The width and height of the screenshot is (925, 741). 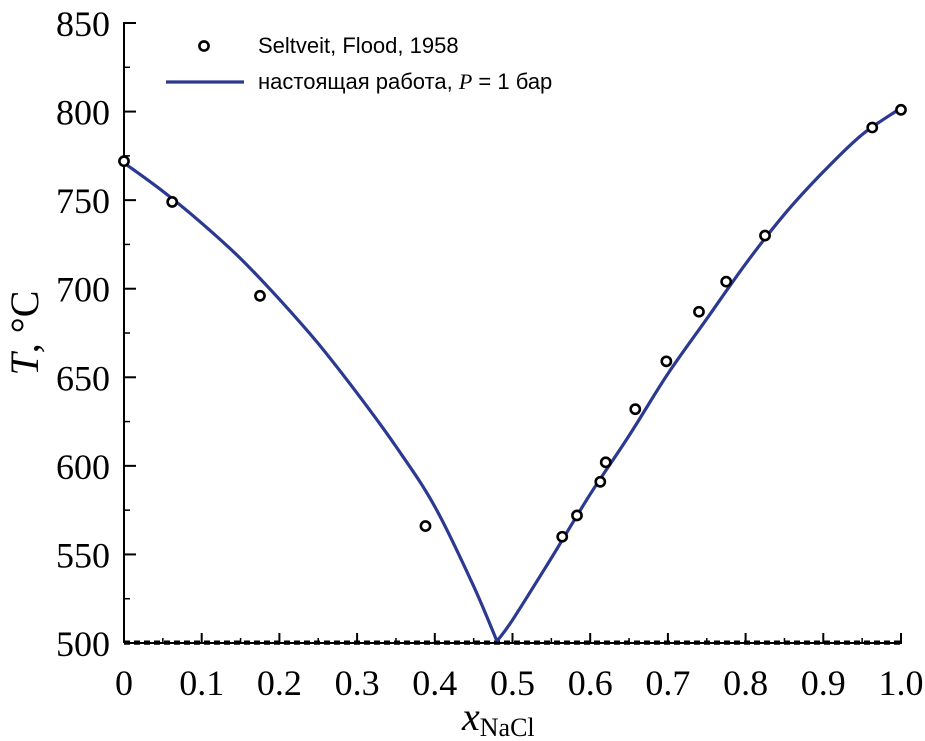 I want to click on legend-label-line: настоящая работа, P = 1 бар, so click(x=405, y=81).